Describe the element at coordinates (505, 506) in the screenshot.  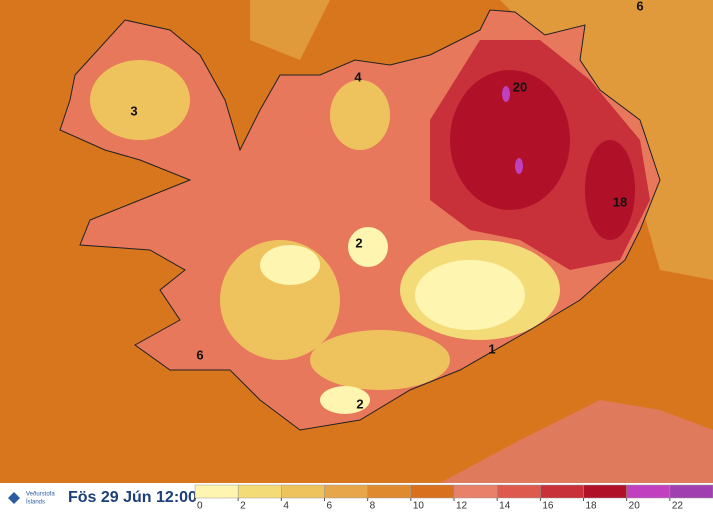
I see `legend-tick-label: 14` at that location.